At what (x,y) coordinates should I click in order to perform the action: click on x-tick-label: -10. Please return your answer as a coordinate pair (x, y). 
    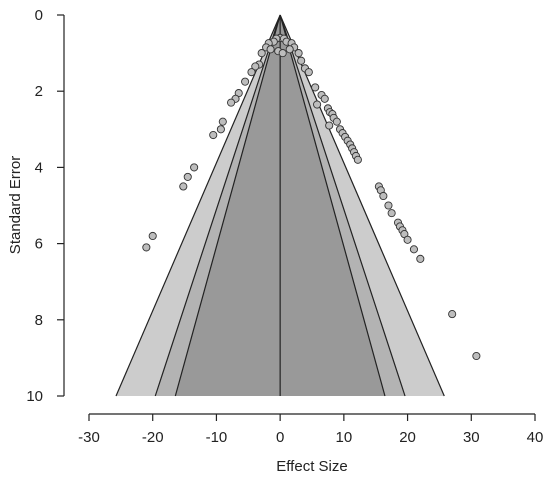
    Looking at the image, I should click on (217, 437).